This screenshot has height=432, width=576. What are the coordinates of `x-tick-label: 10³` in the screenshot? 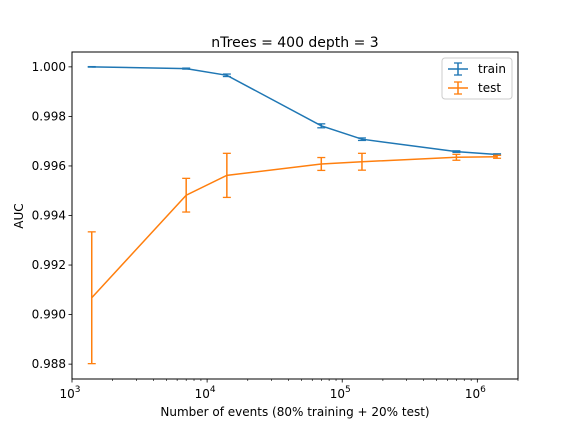 It's located at (69, 393).